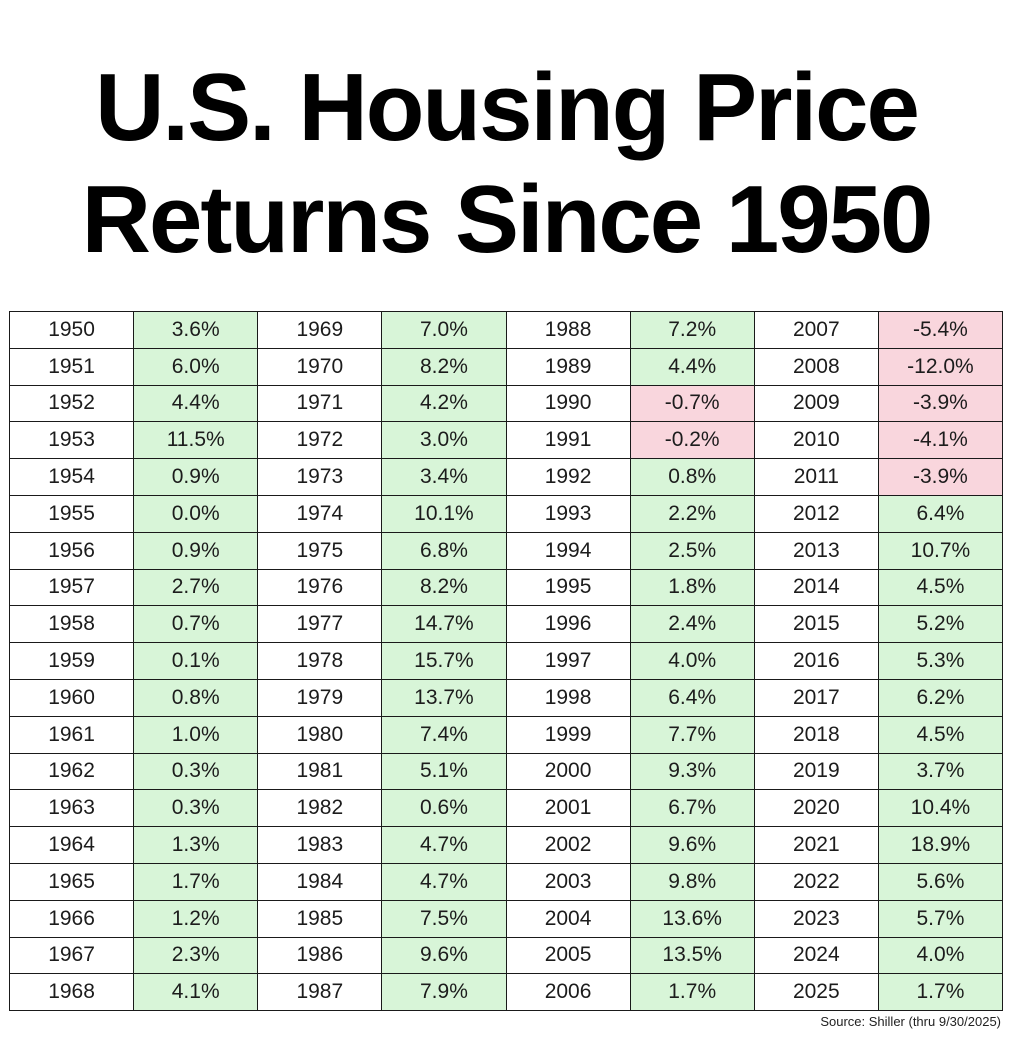 The width and height of the screenshot is (1013, 1037). I want to click on table-row: 1966 1.2% 1985 7.5% 2004 13.6% 2023 5.7%, so click(506, 918).